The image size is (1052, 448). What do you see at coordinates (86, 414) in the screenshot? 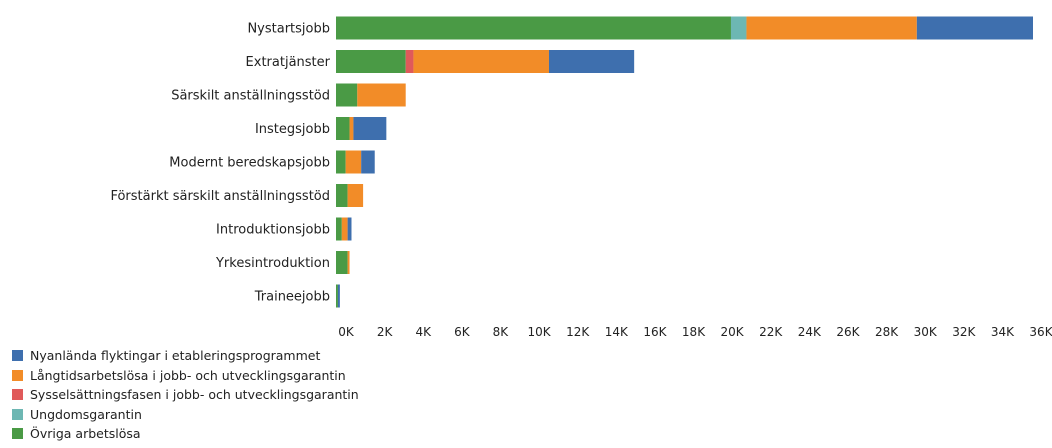
I see `legend-label: Ungdomsgarantin` at bounding box center [86, 414].